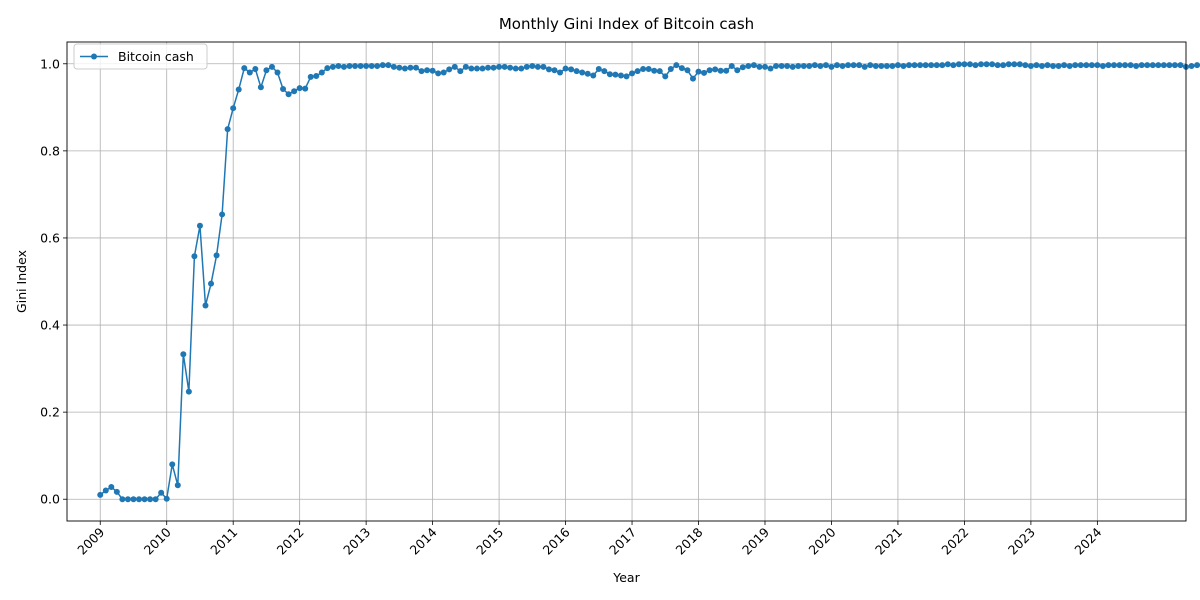 This screenshot has height=600, width=1200. I want to click on legend: Bitcoin cash, so click(140, 56).